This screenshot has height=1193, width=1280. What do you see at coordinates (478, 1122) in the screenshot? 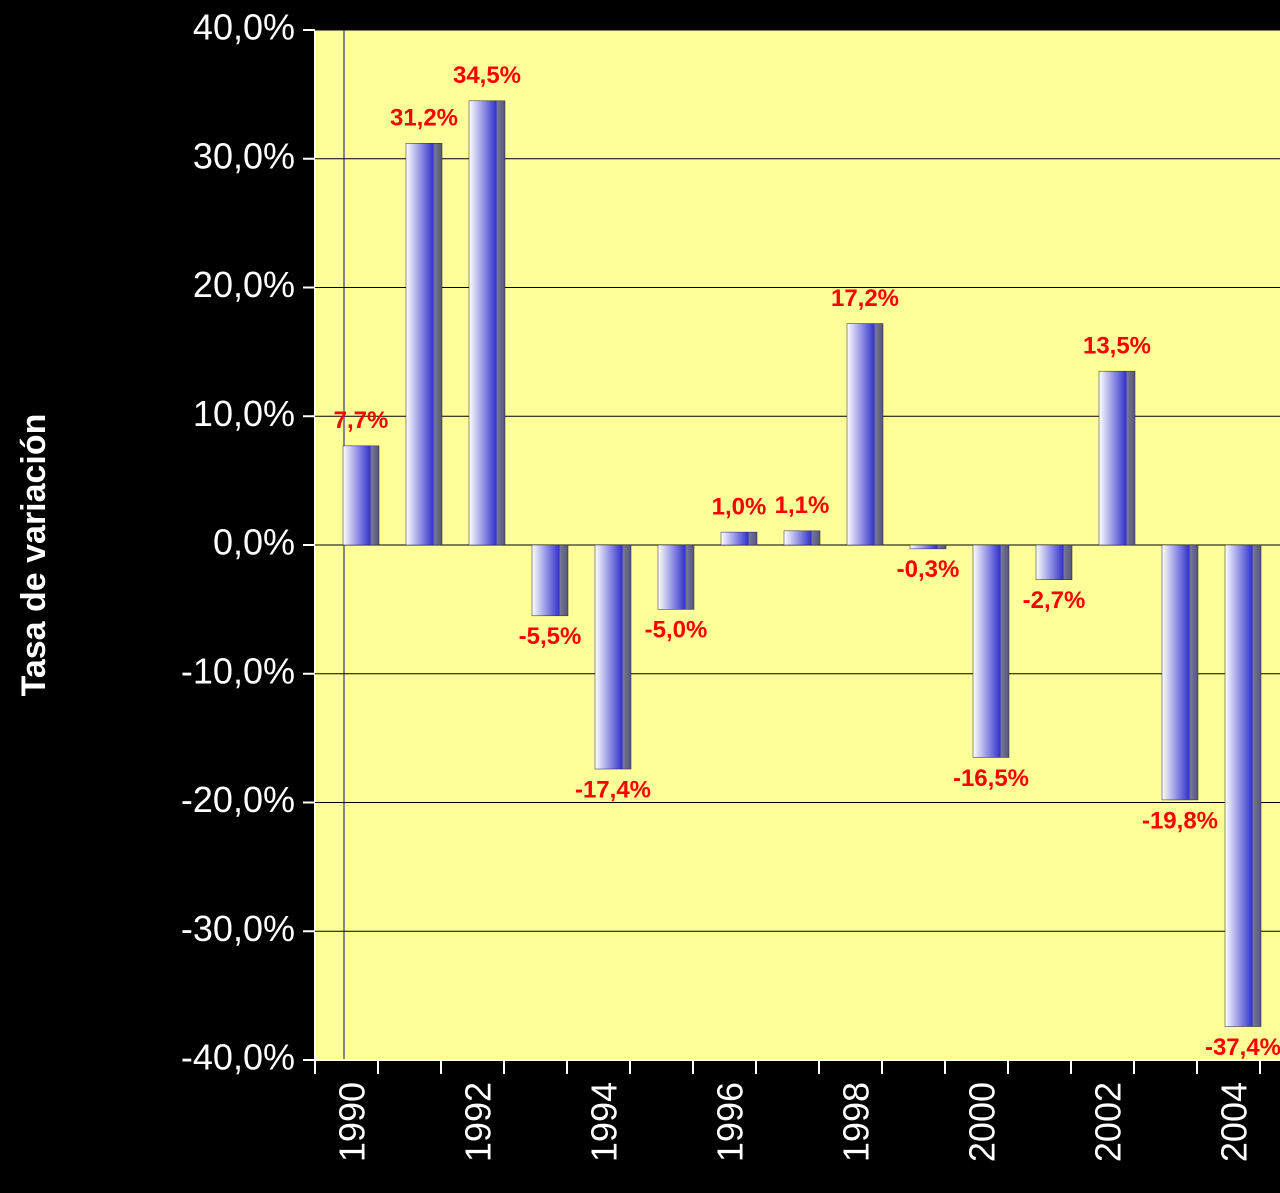
I see `x-tick-label: 1992` at bounding box center [478, 1122].